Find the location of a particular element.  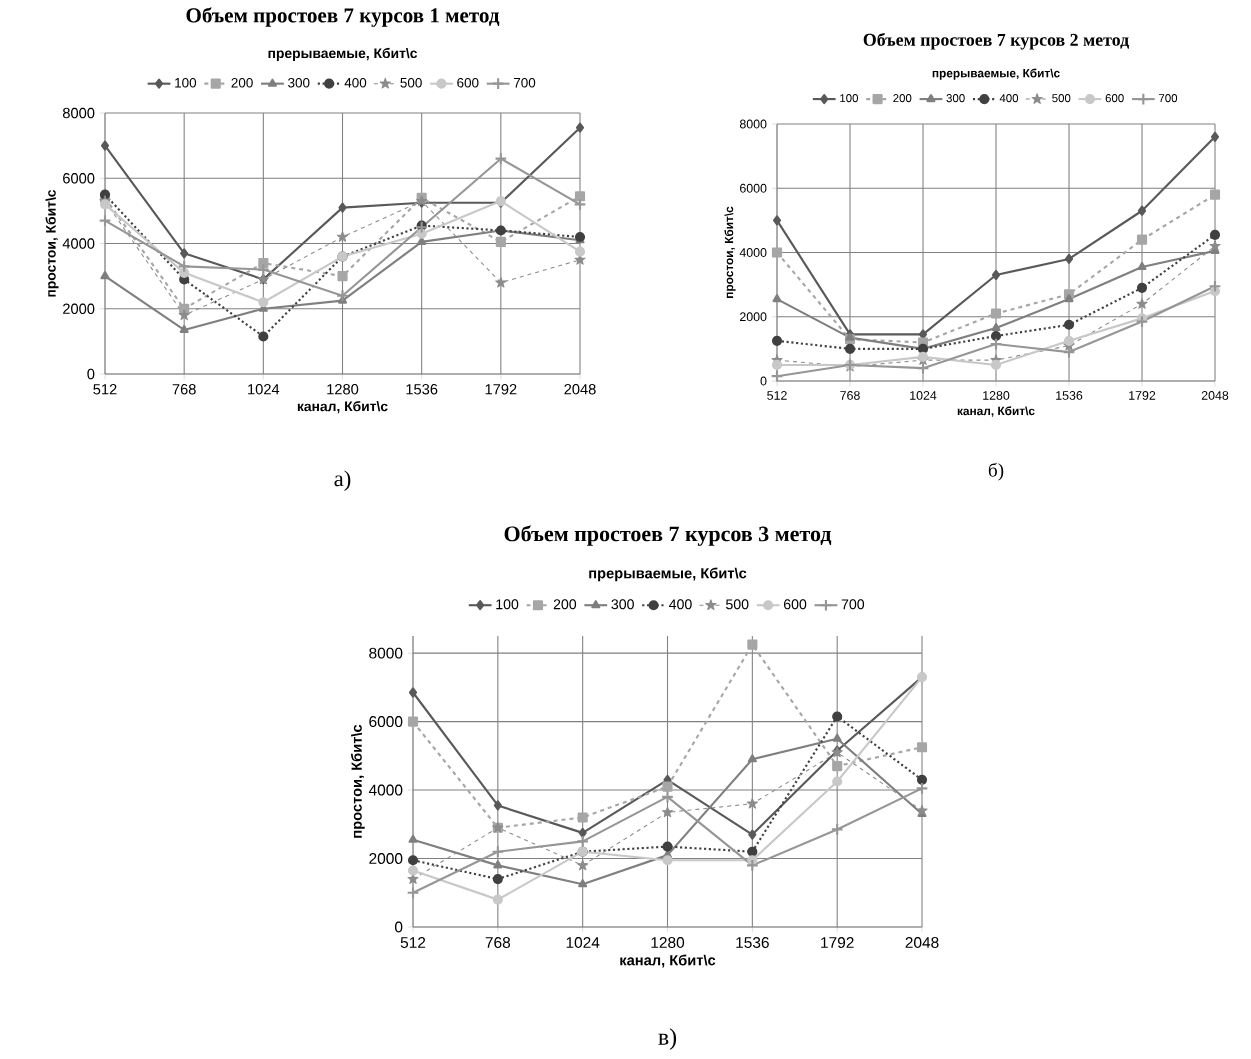

chart-title: Объем простоев 7 курсов 2 метод is located at coordinates (996, 41).